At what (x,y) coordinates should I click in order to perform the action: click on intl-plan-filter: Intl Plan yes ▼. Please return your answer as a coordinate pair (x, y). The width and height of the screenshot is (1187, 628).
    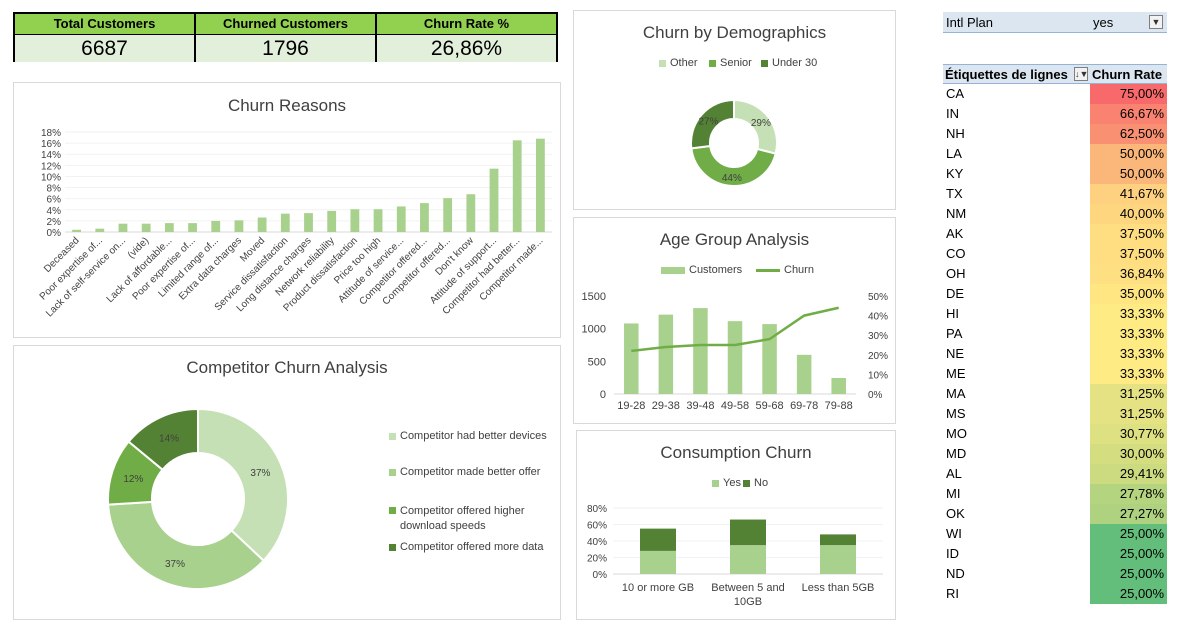
    Looking at the image, I should click on (1055, 22).